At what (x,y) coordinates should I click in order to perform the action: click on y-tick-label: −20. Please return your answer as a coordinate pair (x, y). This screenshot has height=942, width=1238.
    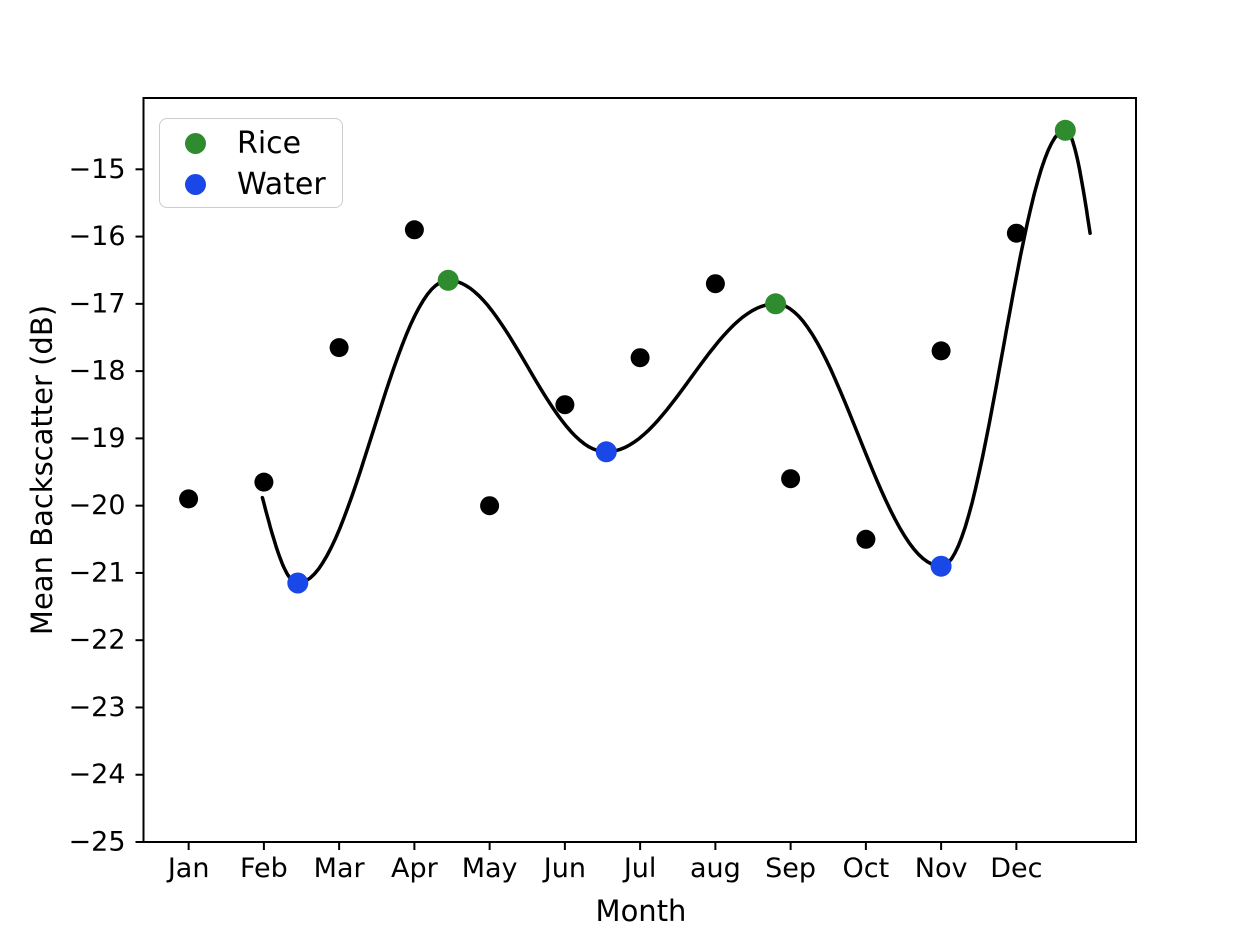
    Looking at the image, I should click on (97, 505).